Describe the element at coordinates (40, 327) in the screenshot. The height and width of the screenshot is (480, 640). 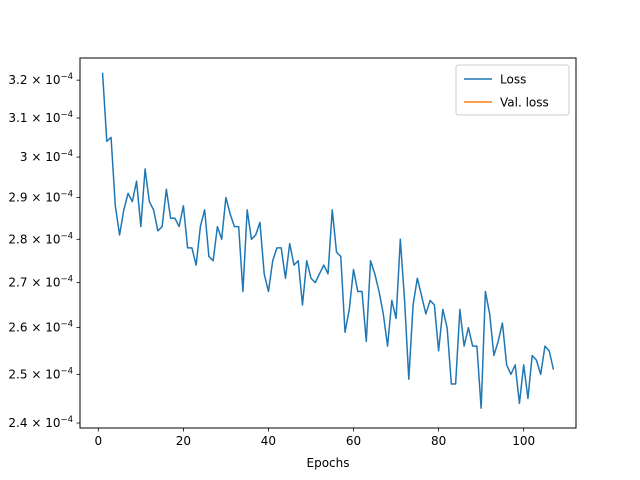
I see `y-tick-label: 2.6 × 10−4` at that location.